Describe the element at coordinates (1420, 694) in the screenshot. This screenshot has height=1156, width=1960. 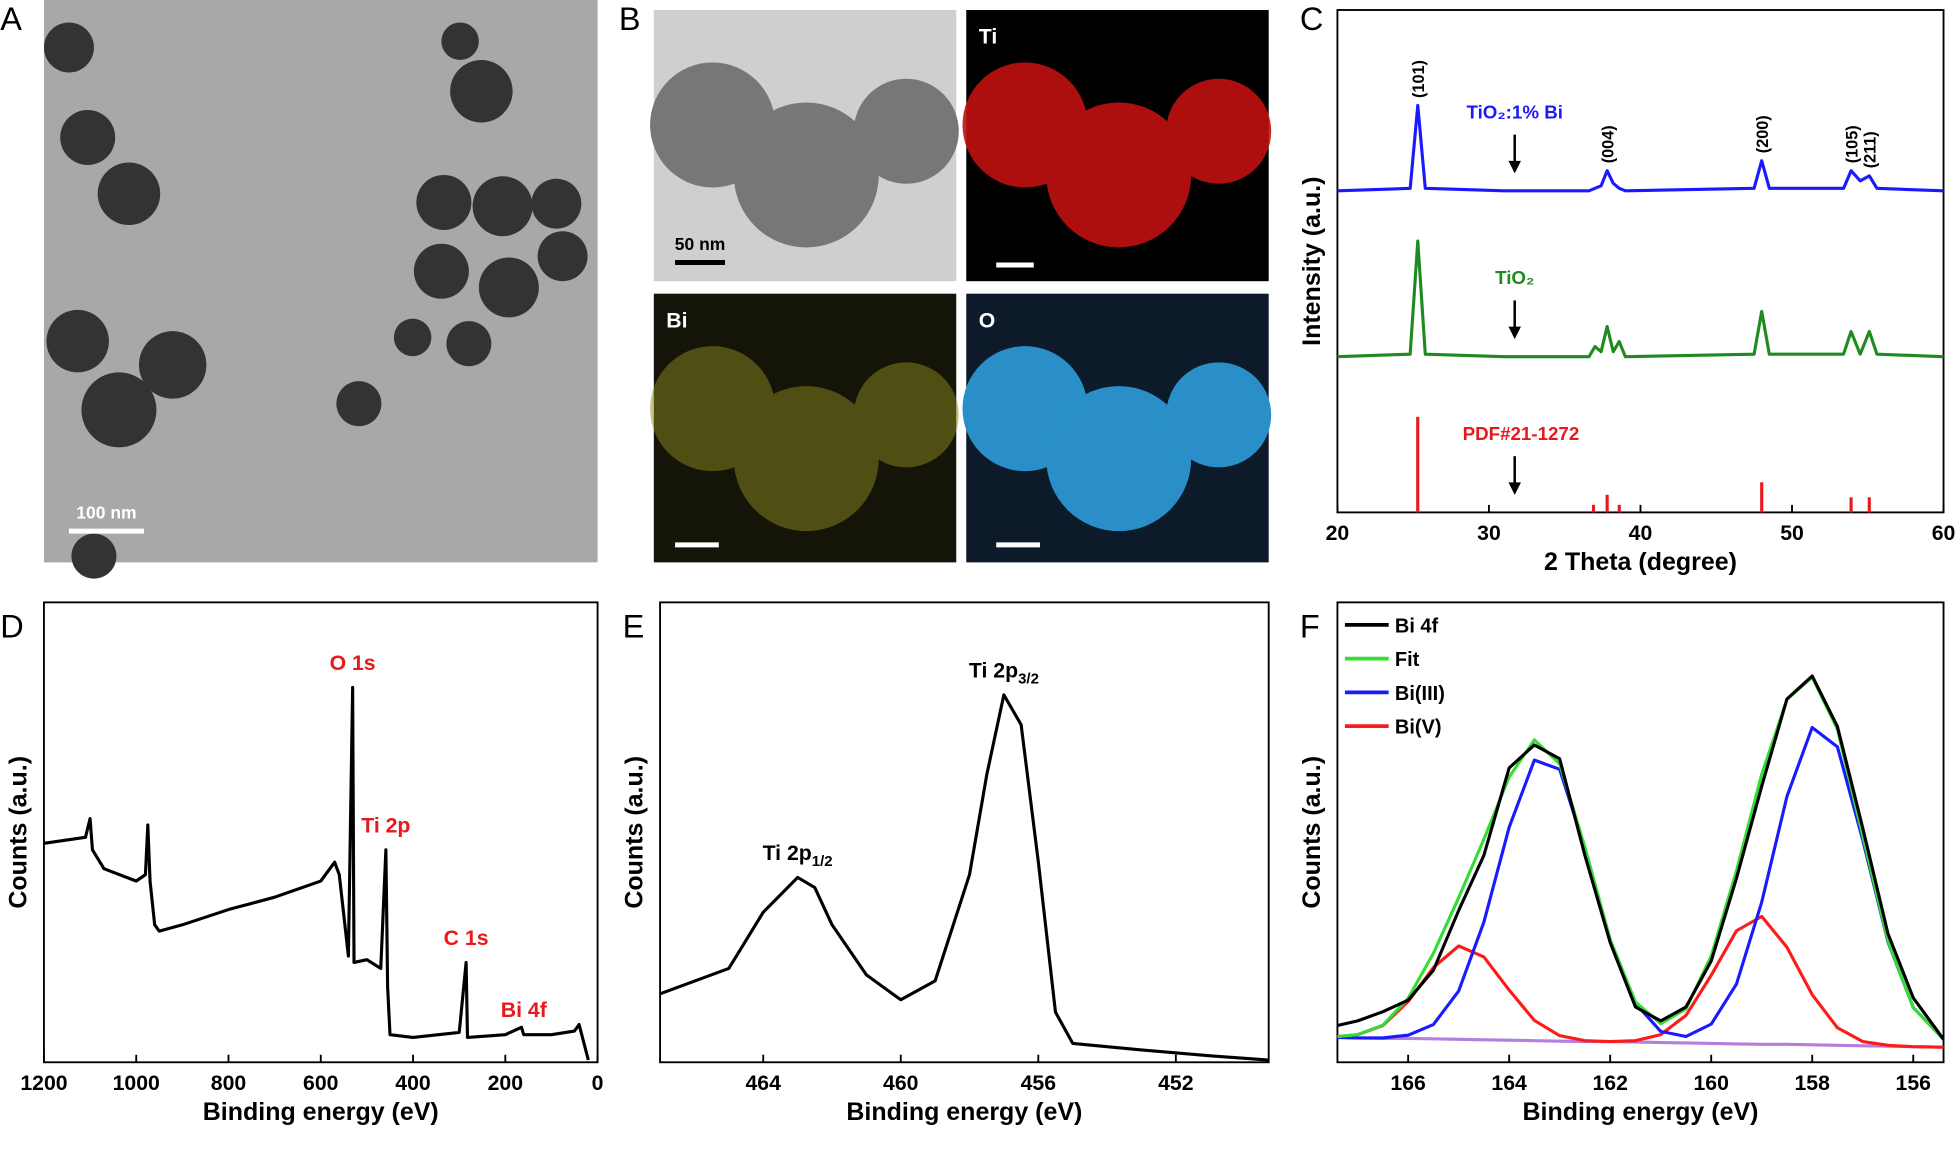
I see `legend-label: Bi(III)` at that location.